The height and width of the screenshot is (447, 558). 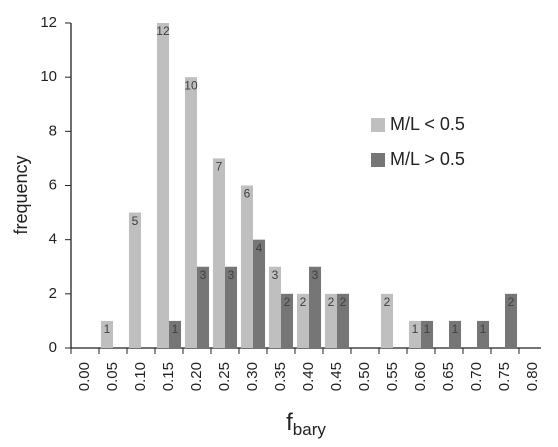 I want to click on x-tick-label: 0.10, so click(x=140, y=376).